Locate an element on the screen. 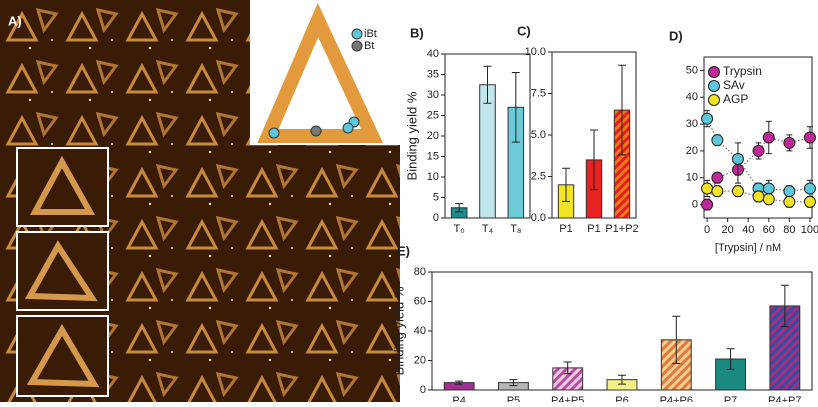  y-tick-label: 60 is located at coordinates (420, 301).